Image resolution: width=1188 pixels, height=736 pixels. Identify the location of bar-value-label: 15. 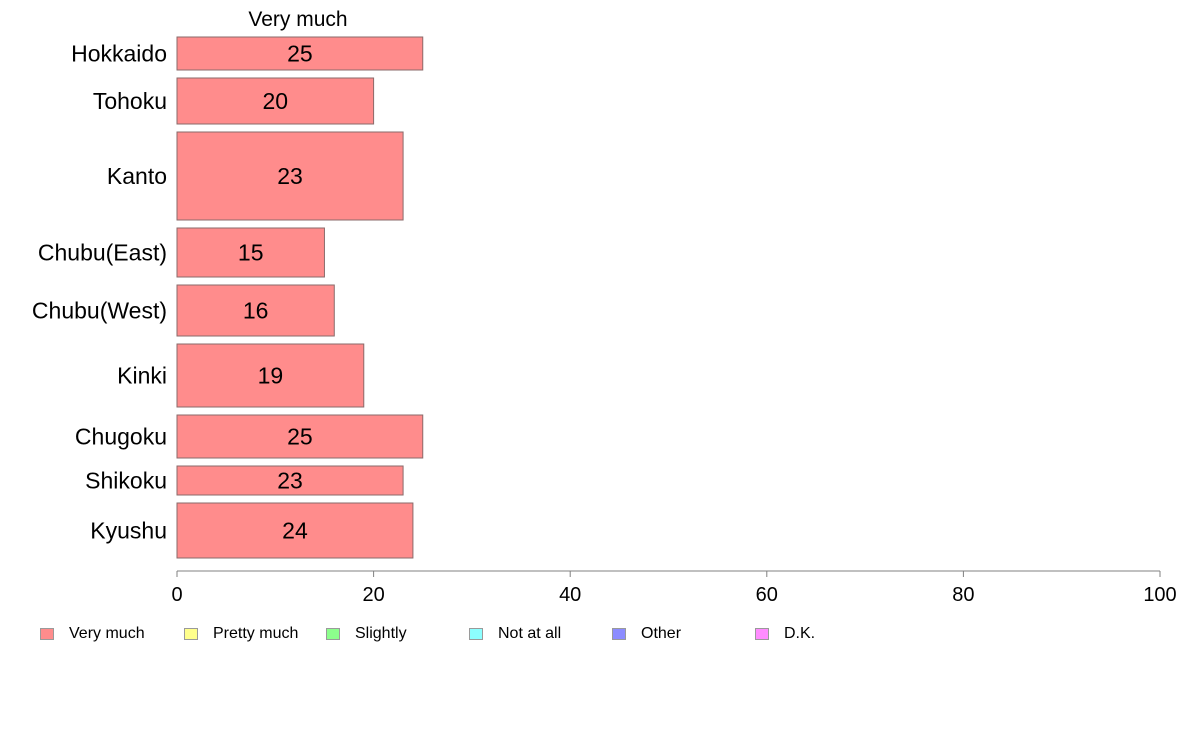
(251, 253).